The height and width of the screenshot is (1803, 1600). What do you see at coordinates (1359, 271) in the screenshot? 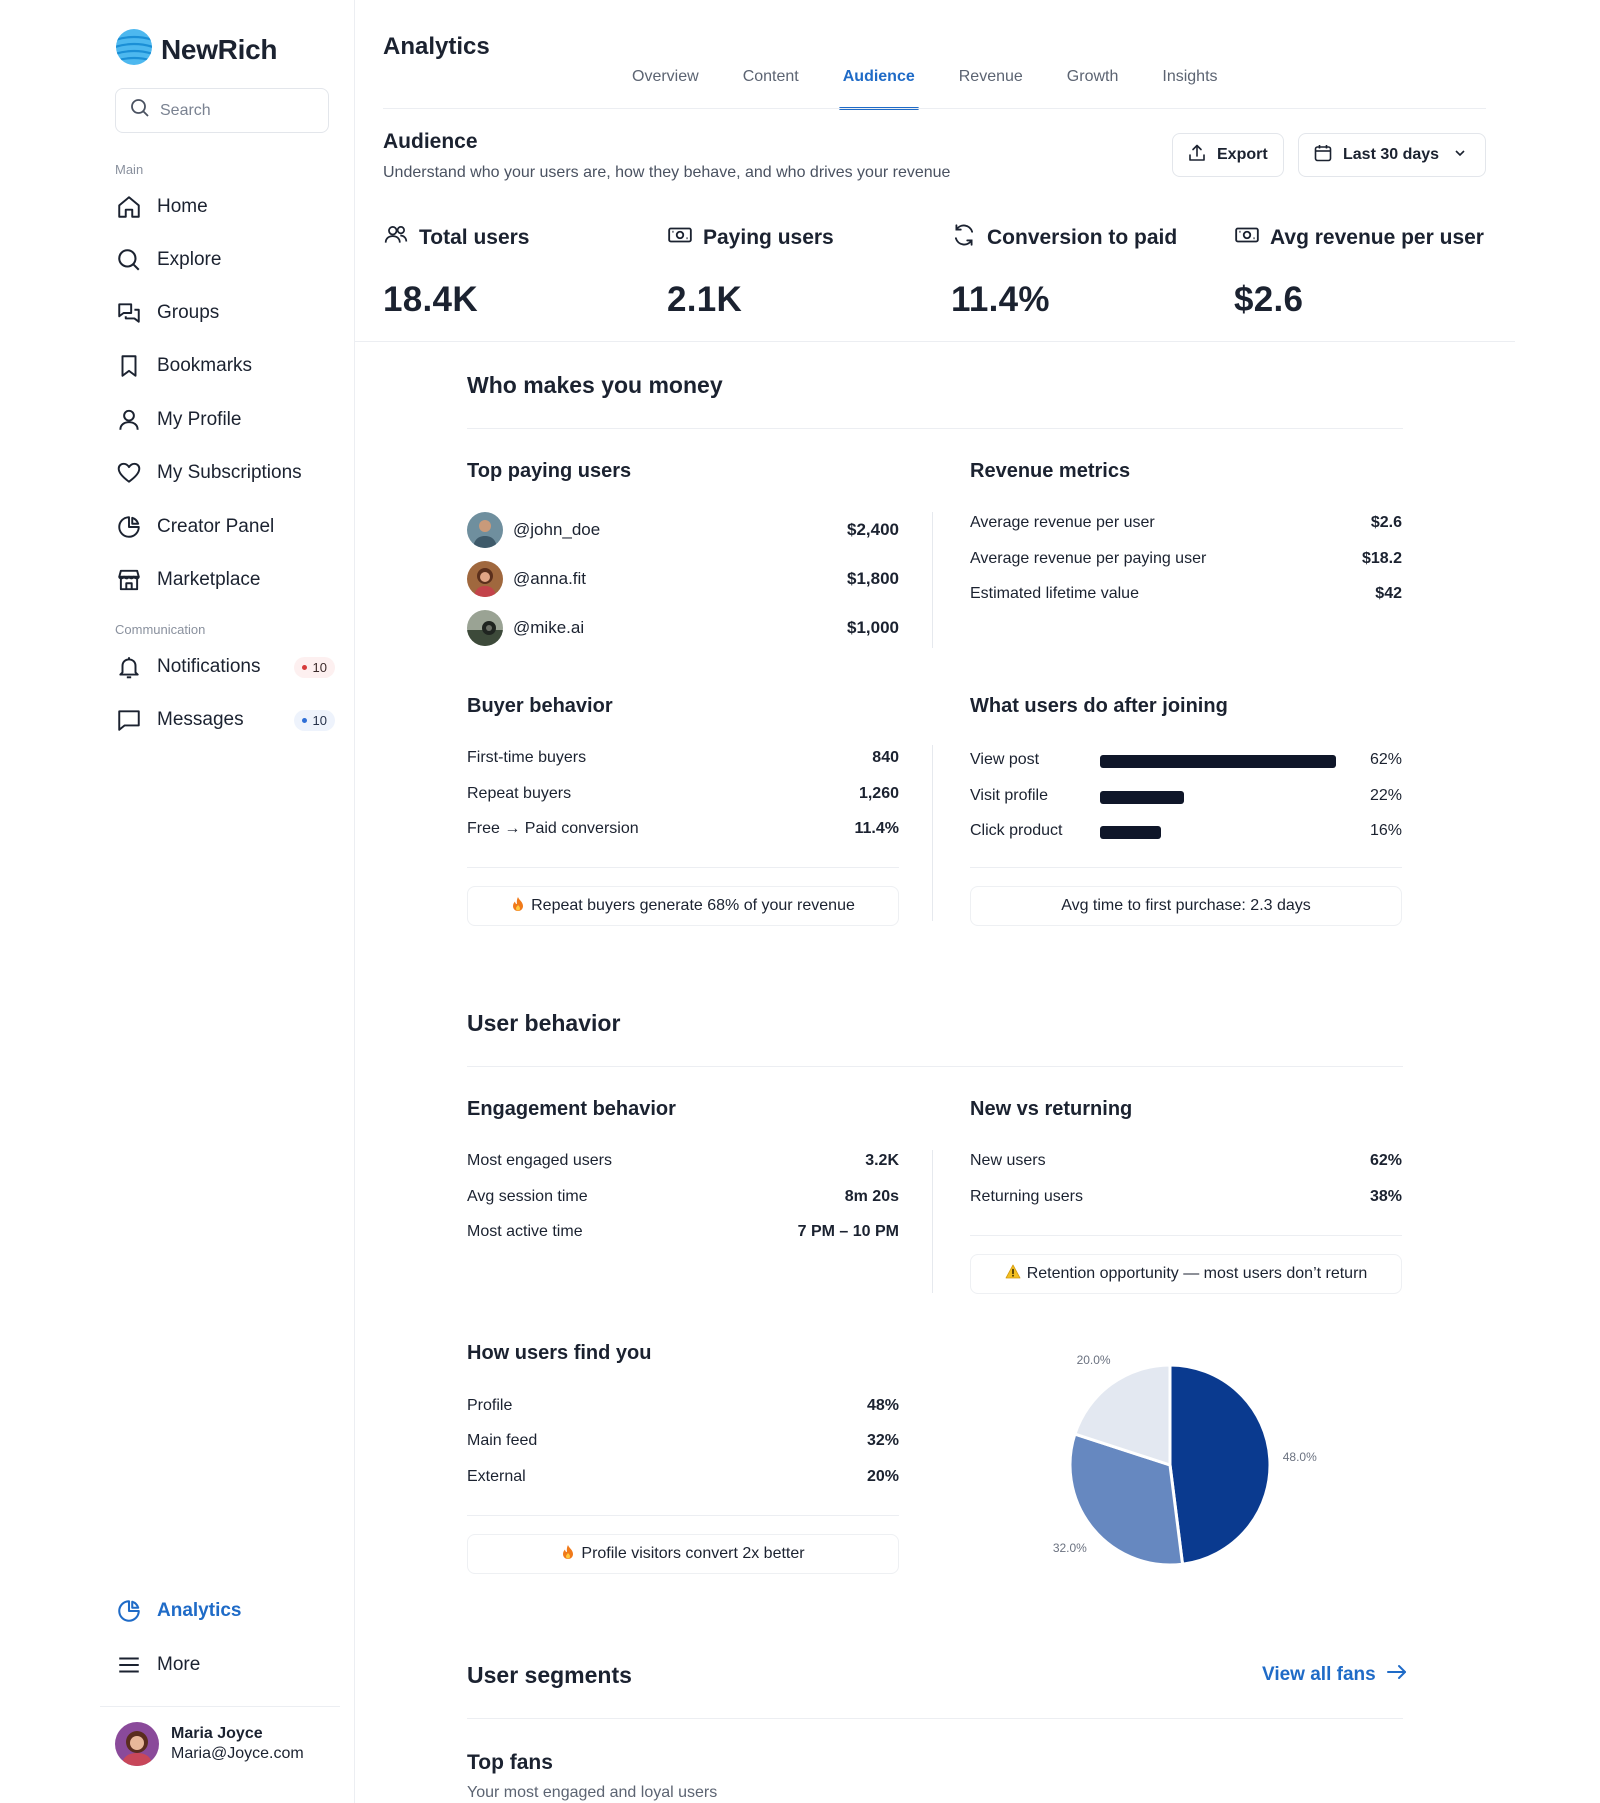
I see `kpi-avg-revenue: Avg revenue per user $2.6` at bounding box center [1359, 271].